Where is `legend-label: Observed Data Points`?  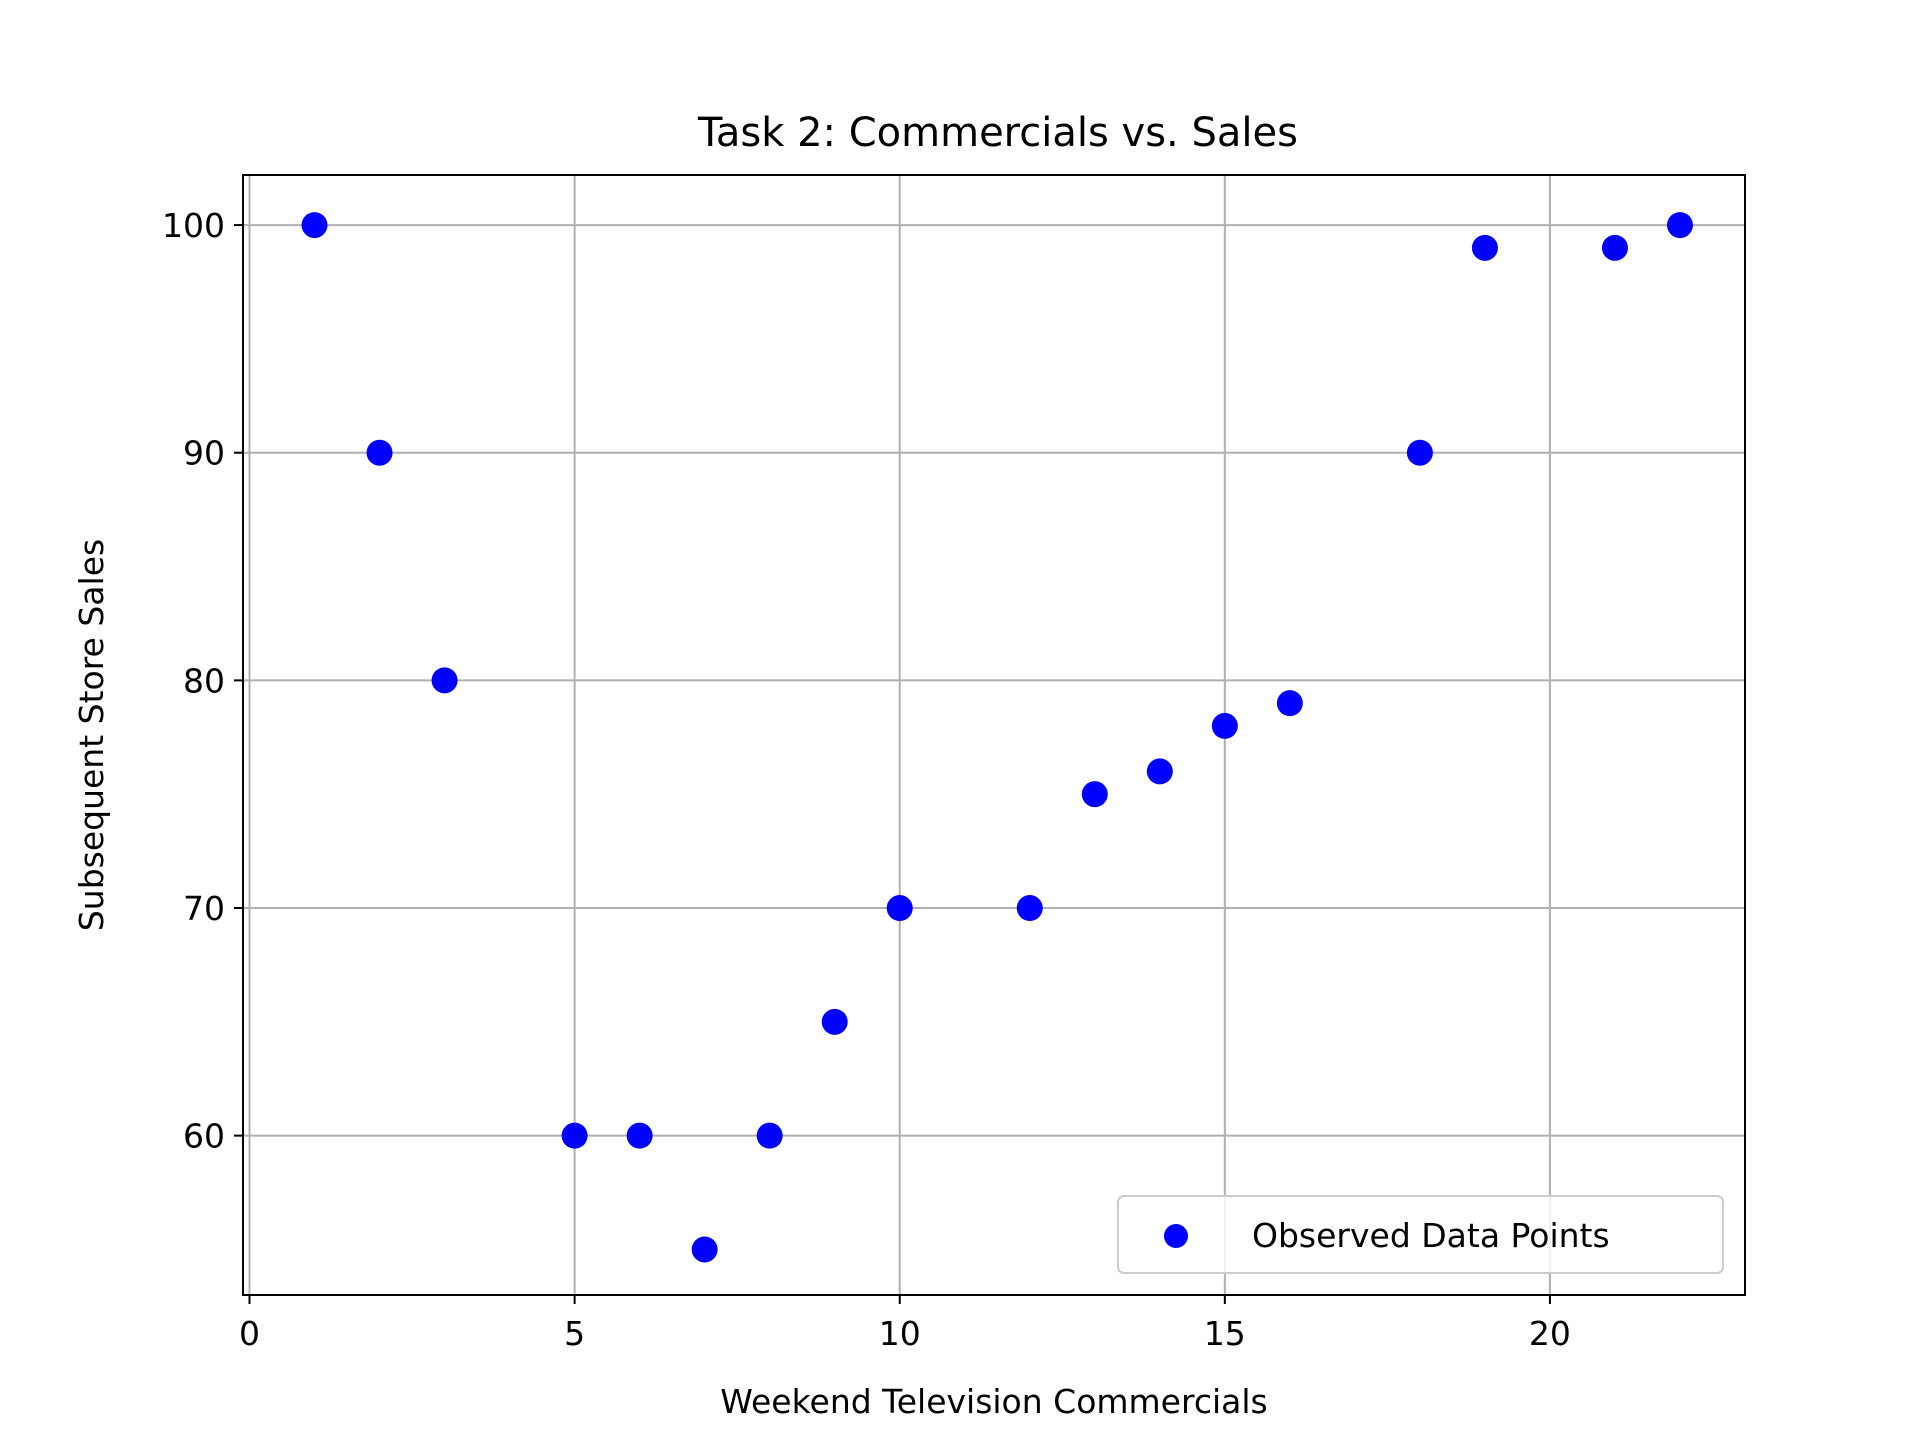 legend-label: Observed Data Points is located at coordinates (1431, 1235).